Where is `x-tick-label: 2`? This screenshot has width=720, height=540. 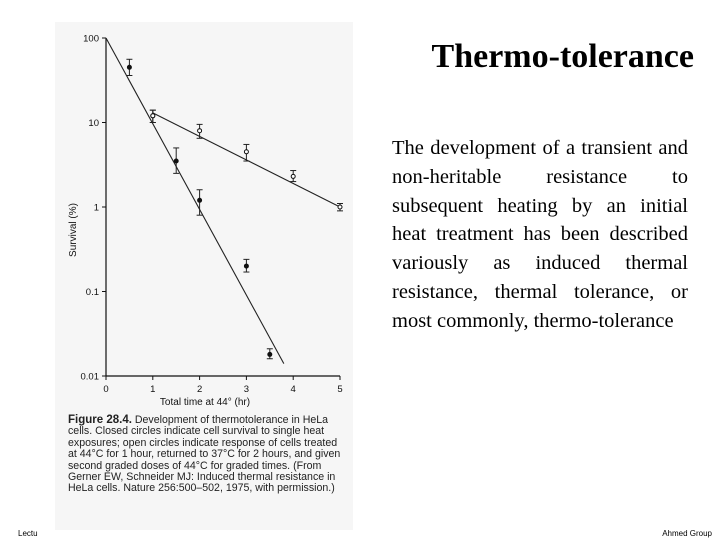
x-tick-label: 2 is located at coordinates (199, 389).